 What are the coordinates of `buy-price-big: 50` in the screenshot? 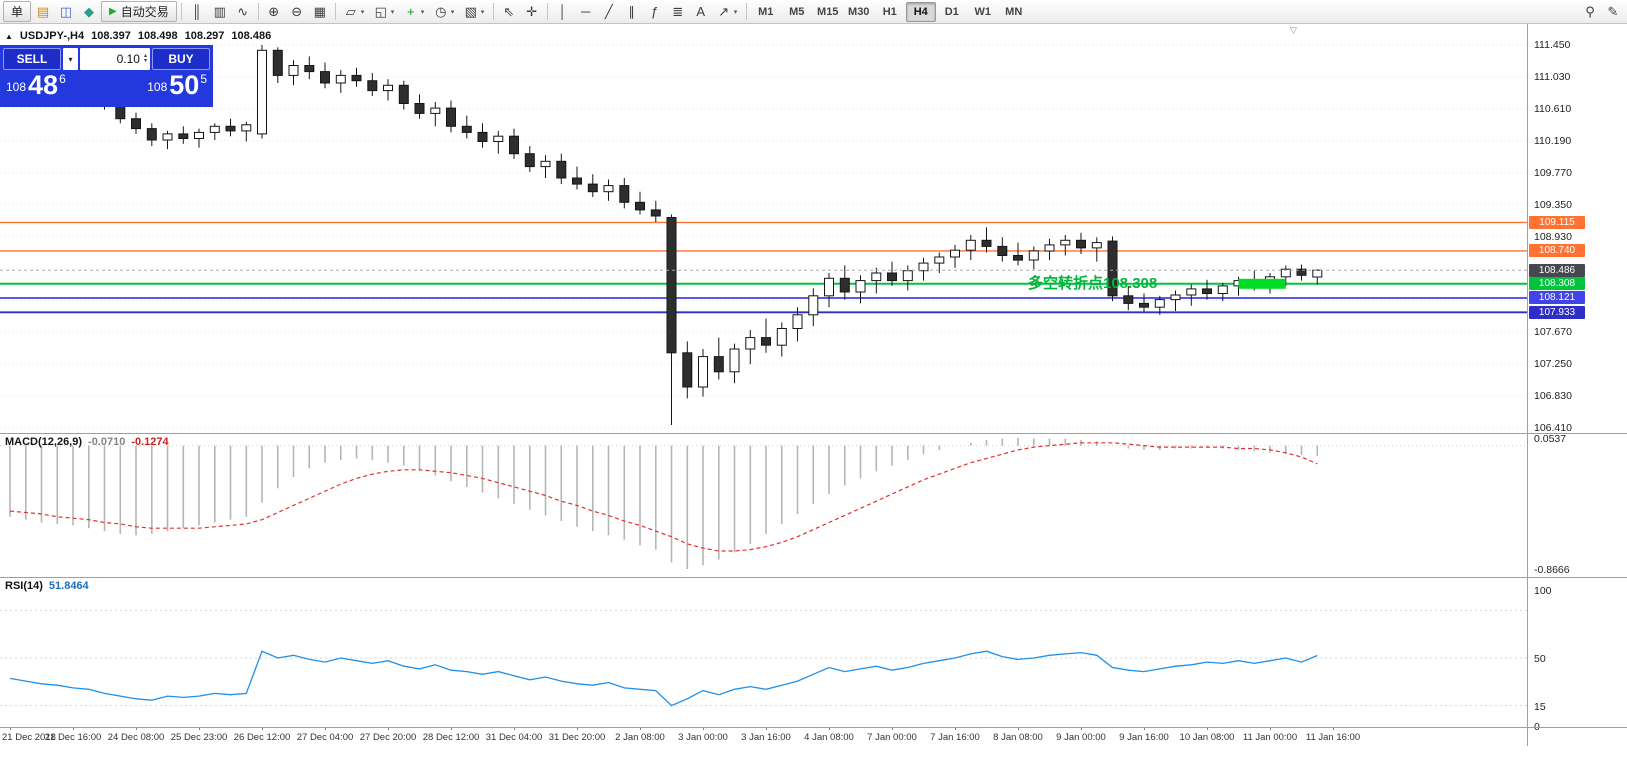 It's located at (184, 85).